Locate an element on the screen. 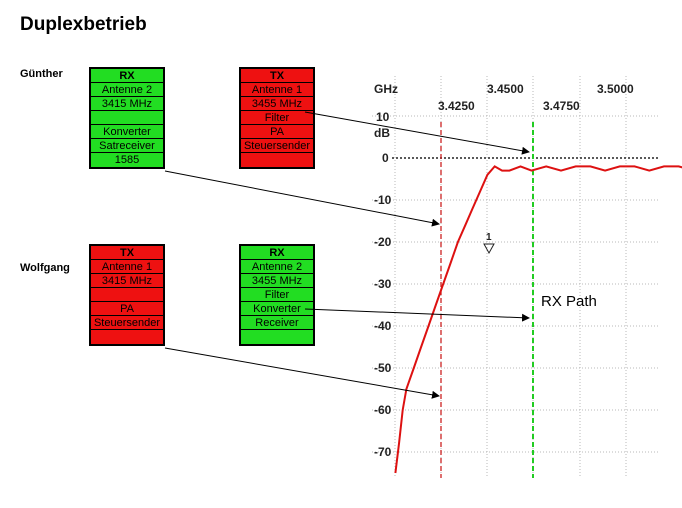  x-unit-label: GHz is located at coordinates (386, 89).